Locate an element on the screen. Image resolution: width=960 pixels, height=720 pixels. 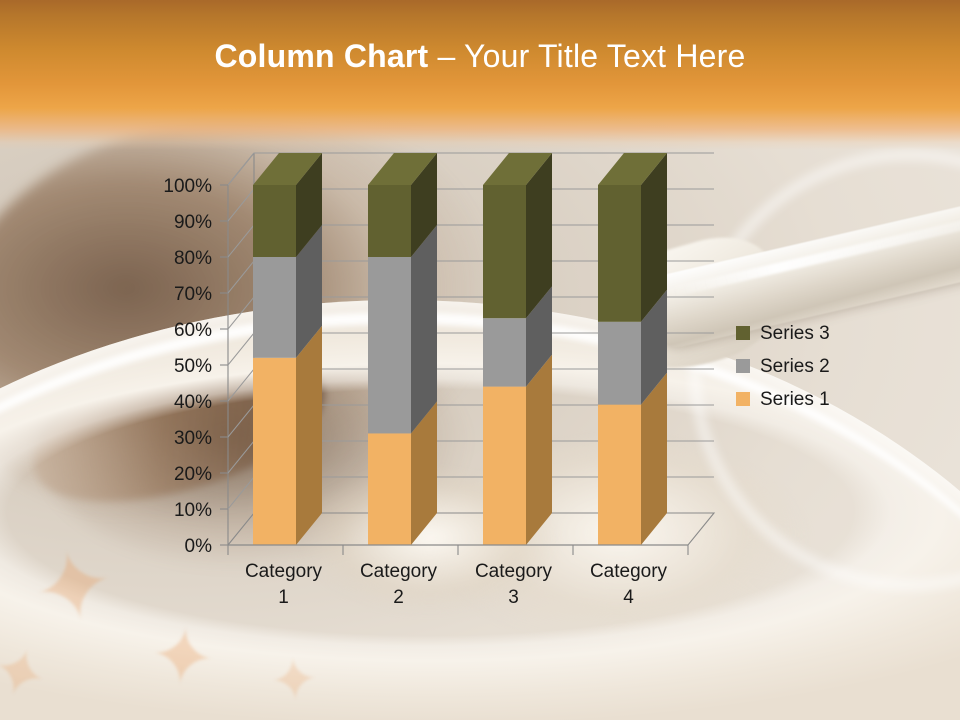
legend-item: Series 3 is located at coordinates (783, 333).